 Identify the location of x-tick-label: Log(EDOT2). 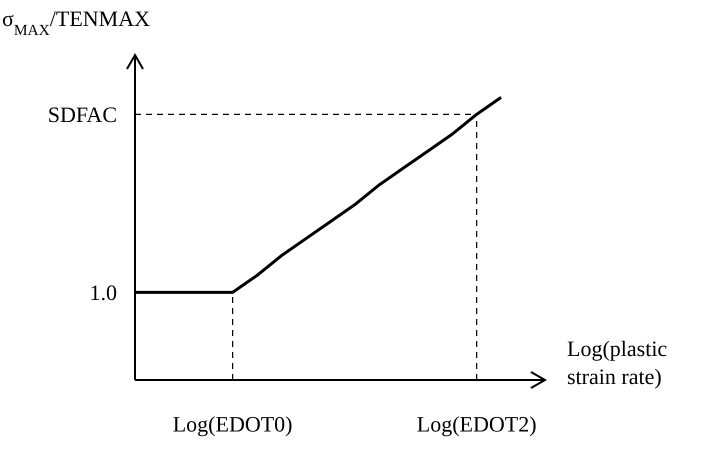
(476, 424).